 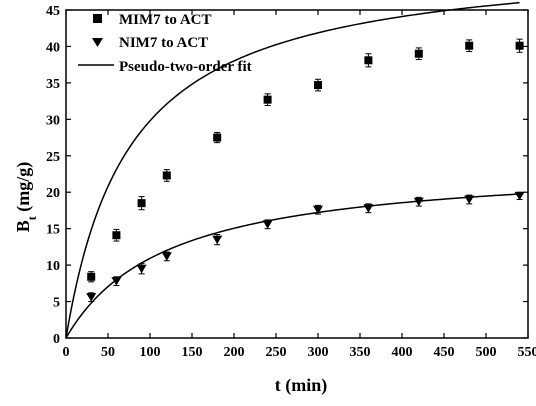 What do you see at coordinates (53, 230) in the screenshot?
I see `y-tick-label: 15` at bounding box center [53, 230].